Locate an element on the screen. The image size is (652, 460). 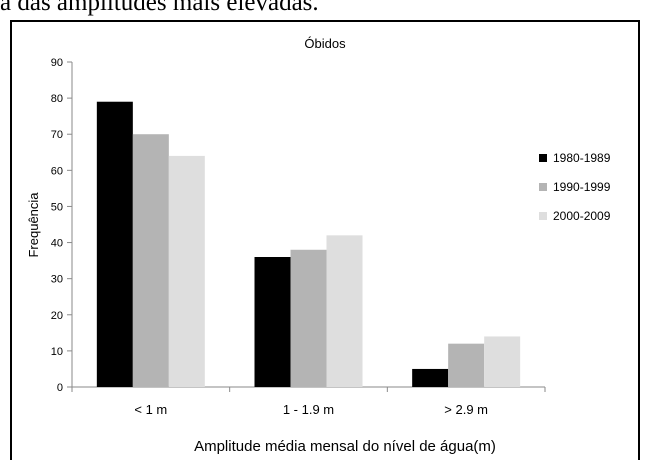
y-tick-label: 40 is located at coordinates (57, 244).